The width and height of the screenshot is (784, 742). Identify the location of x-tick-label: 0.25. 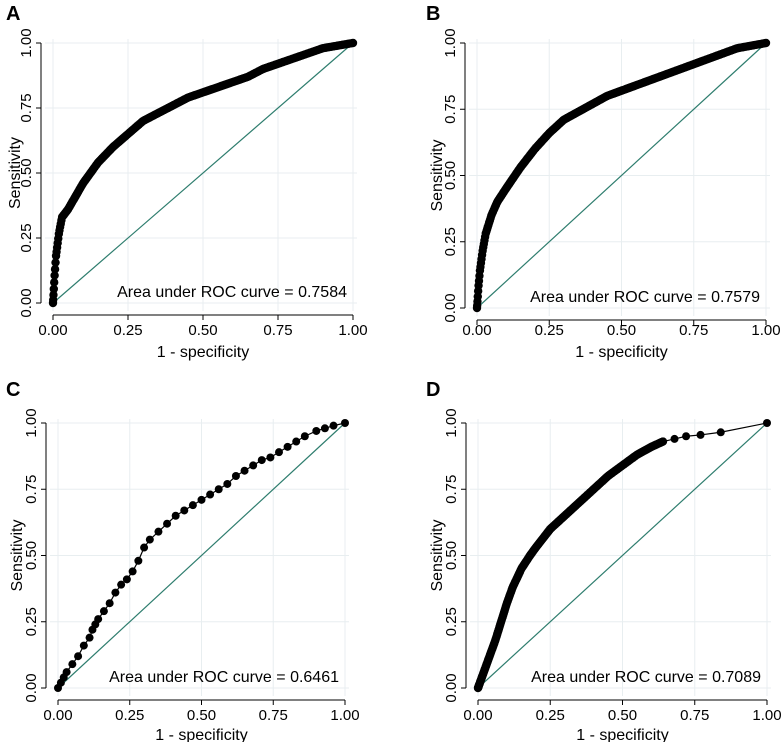
(550, 715).